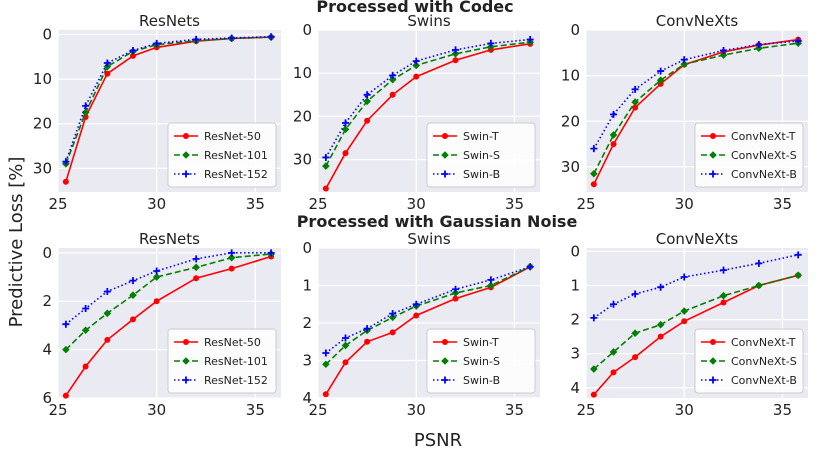 This screenshot has width=830, height=461. I want to click on legend-label: ResNet-50, so click(232, 342).